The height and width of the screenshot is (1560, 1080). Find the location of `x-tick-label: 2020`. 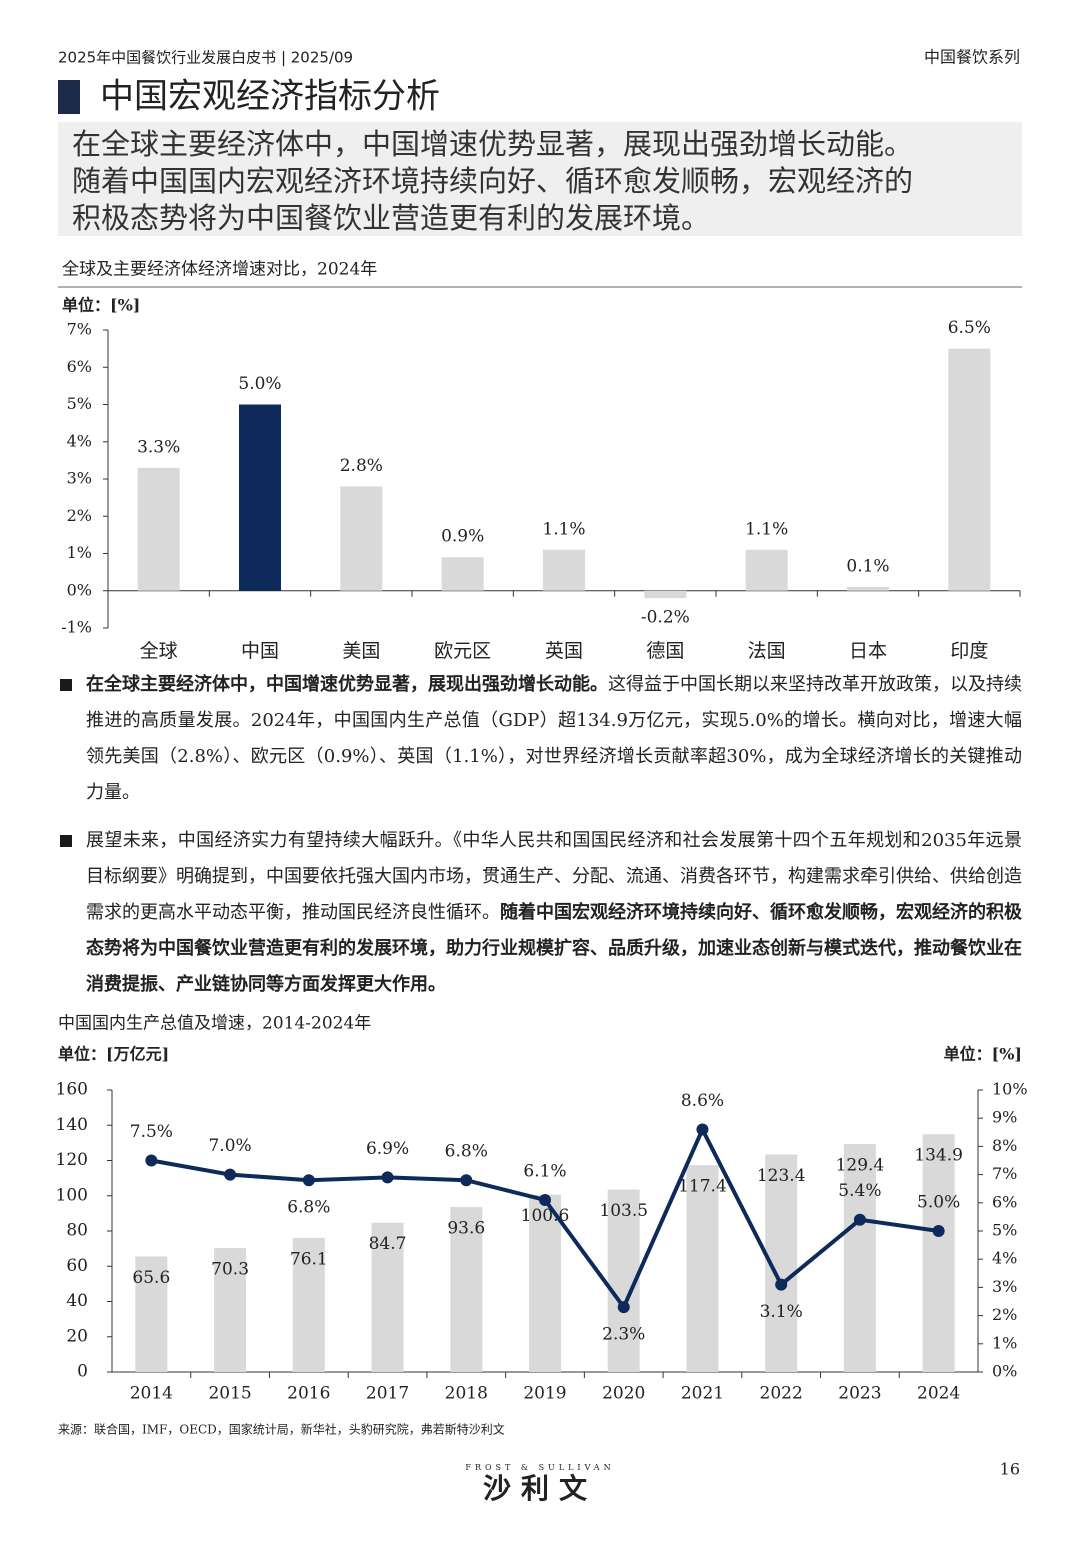

x-tick-label: 2020 is located at coordinates (623, 1394).